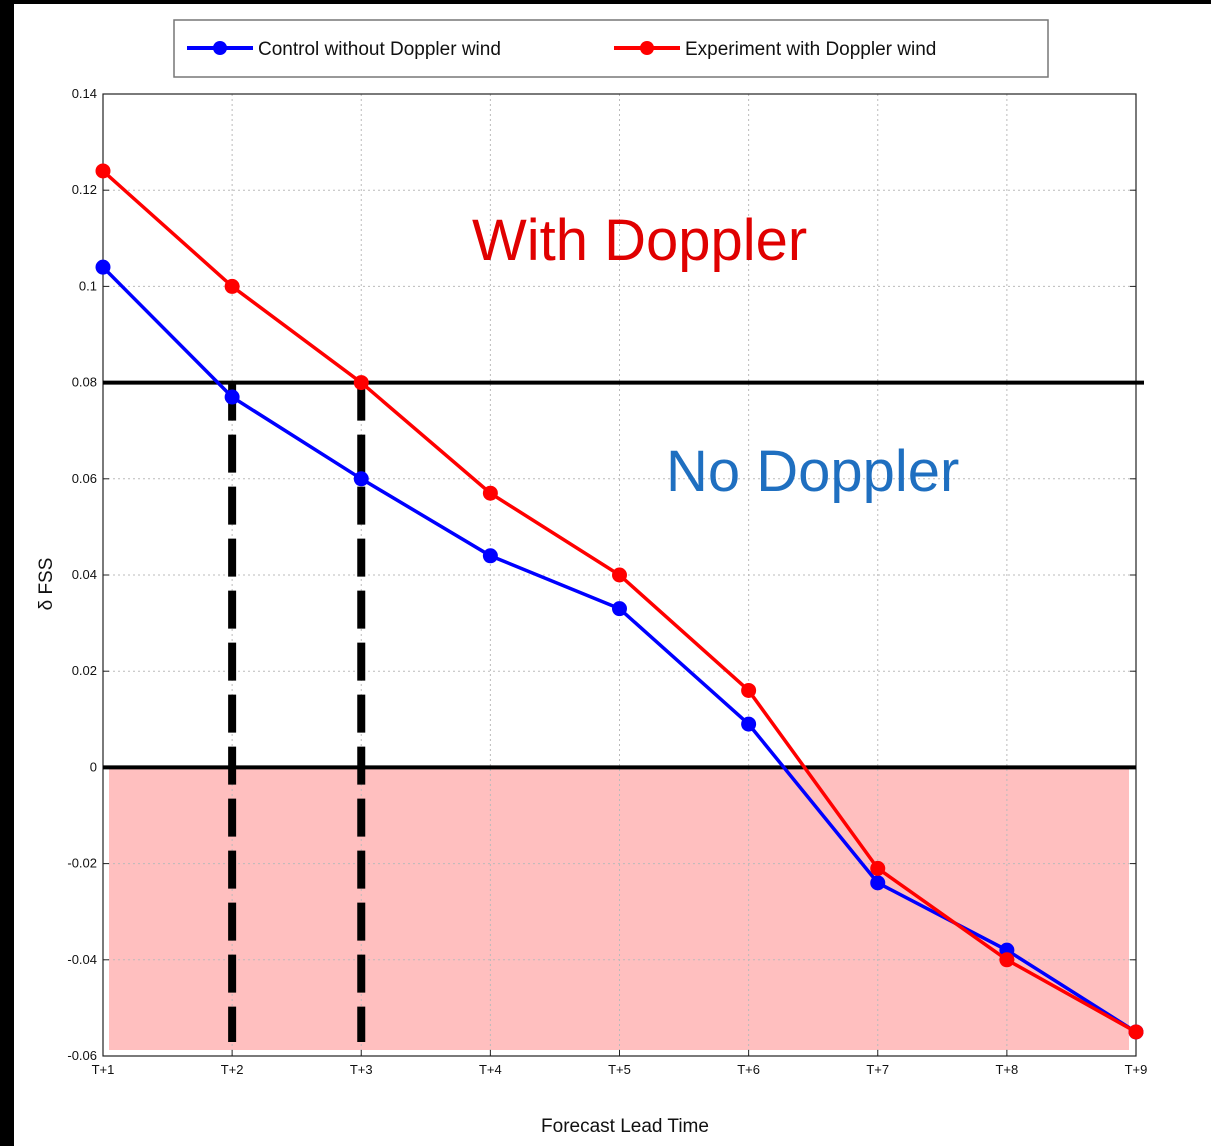  I want to click on y-tick-label: -0.04, so click(82, 959).